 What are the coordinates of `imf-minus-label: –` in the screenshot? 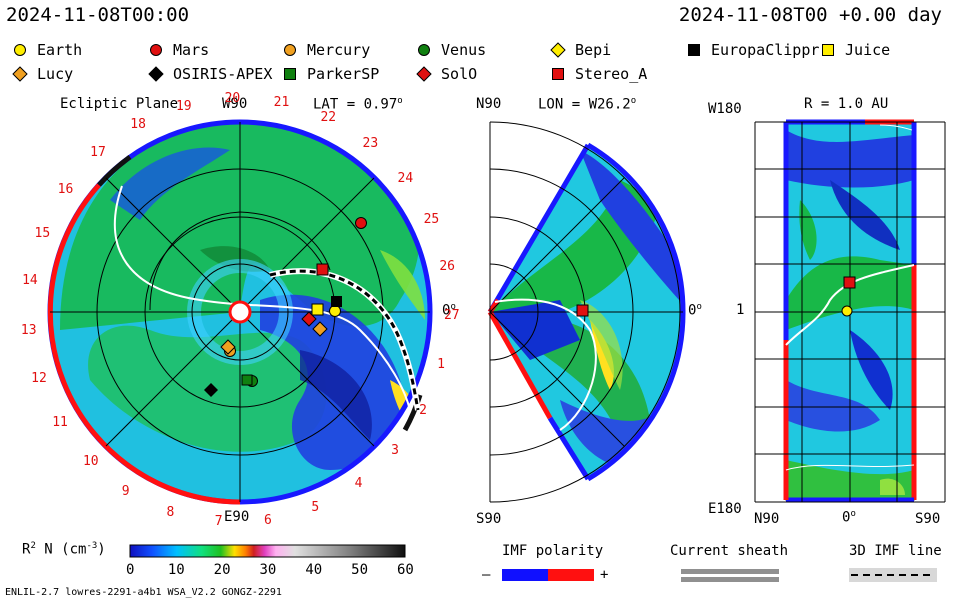 It's located at (486, 575).